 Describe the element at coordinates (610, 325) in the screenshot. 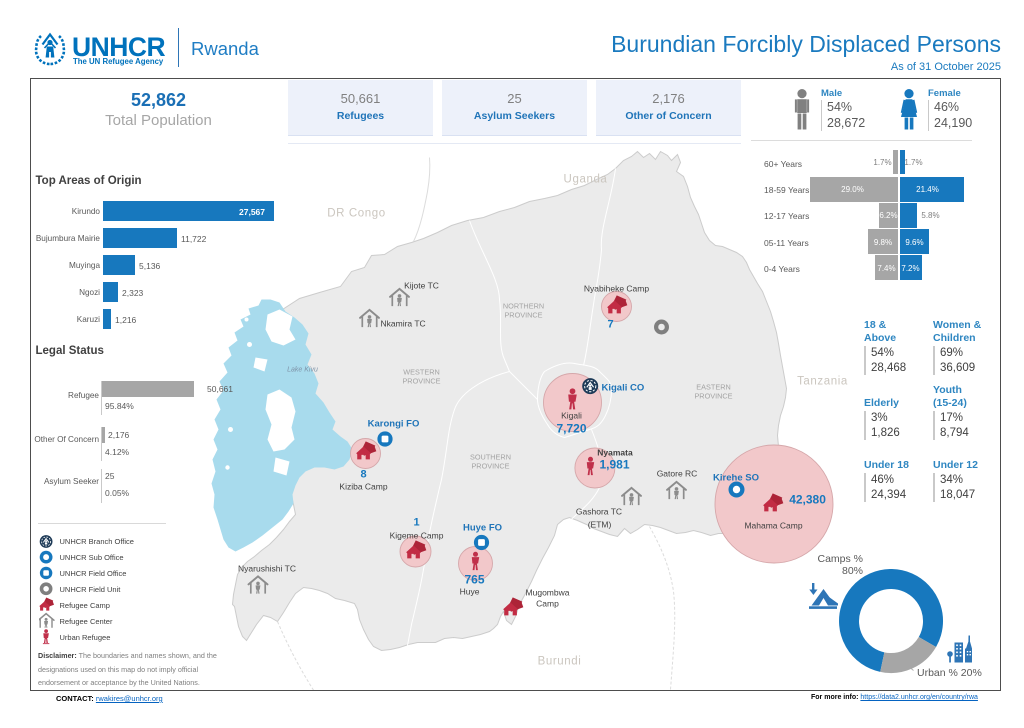

I see `svg-text: 7` at that location.